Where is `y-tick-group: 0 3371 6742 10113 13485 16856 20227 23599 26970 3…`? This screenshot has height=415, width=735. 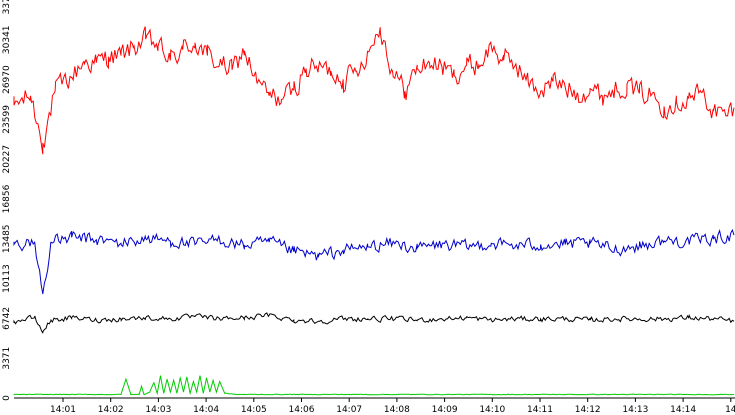
y-tick-group: 0 3371 6742 10113 13485 16856 20227 23599 26970 3… is located at coordinates (7, 200).